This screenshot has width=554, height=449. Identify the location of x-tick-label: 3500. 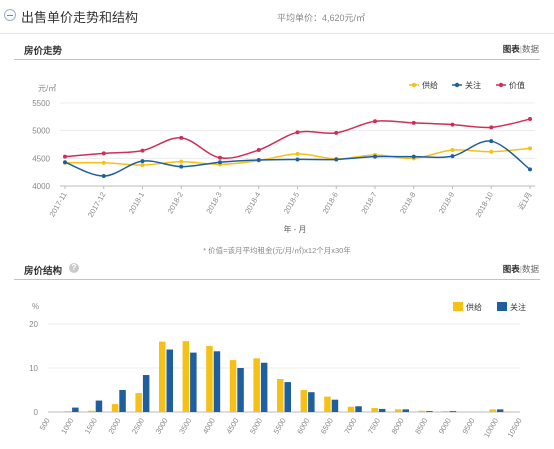
(185, 426).